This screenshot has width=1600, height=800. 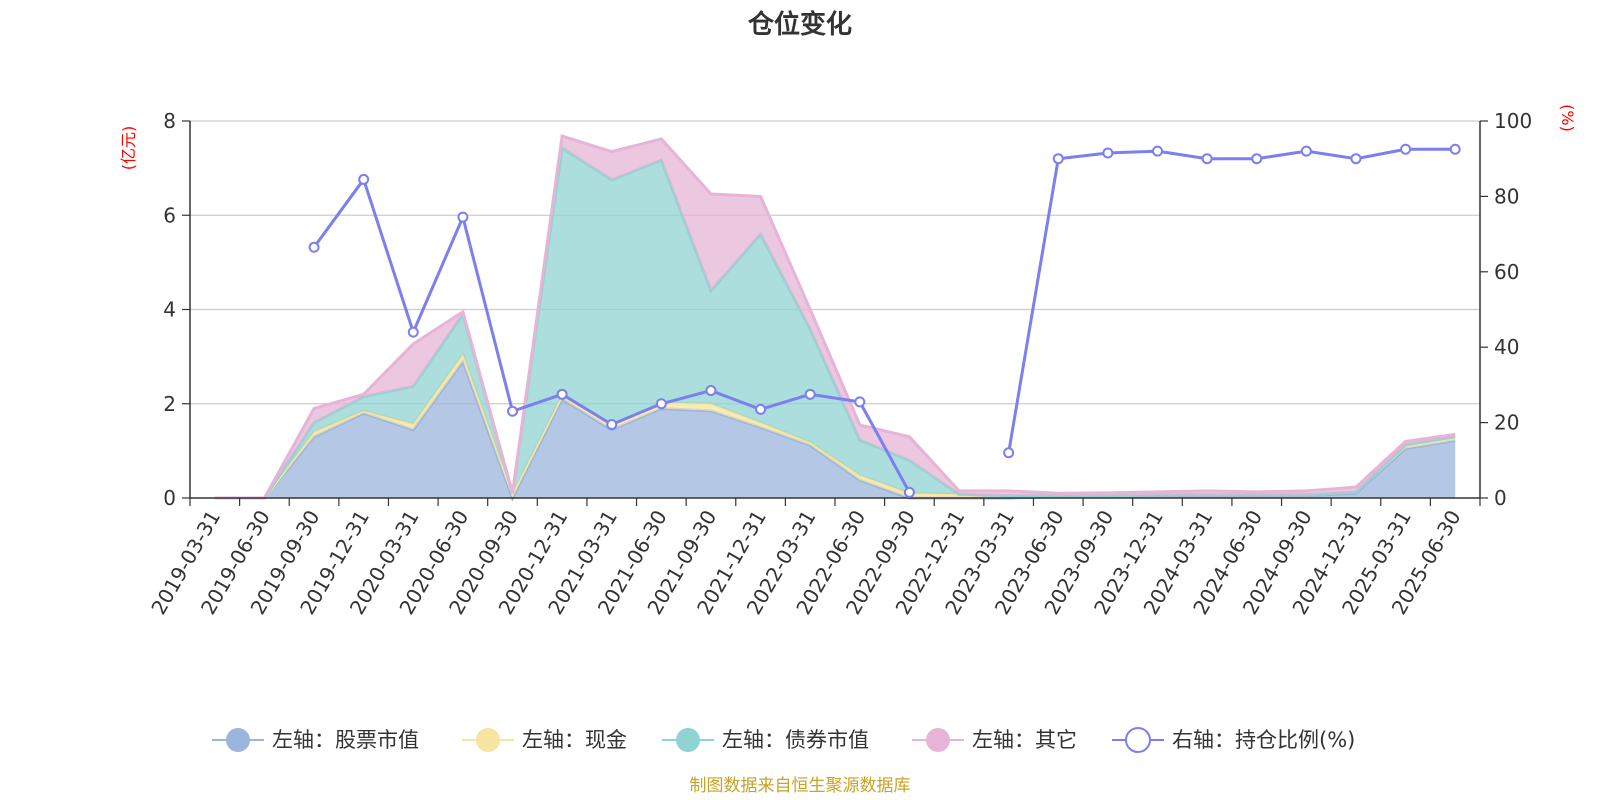 I want to click on left-axis-tick-label: 2, so click(x=169, y=404).